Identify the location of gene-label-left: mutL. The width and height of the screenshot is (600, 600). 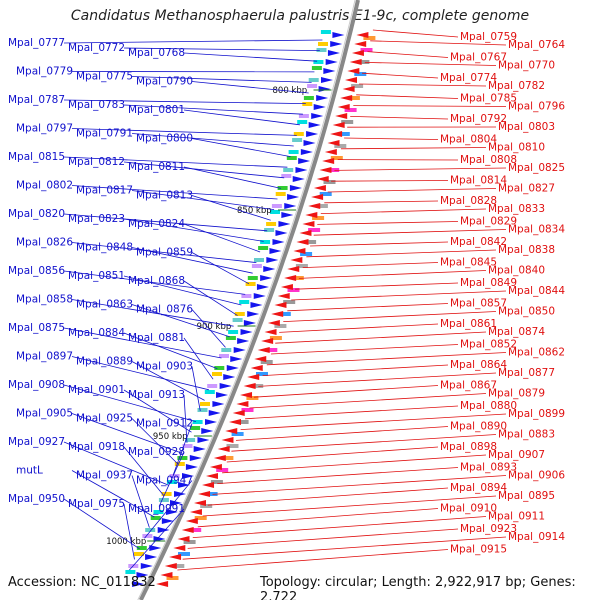
(29, 471).